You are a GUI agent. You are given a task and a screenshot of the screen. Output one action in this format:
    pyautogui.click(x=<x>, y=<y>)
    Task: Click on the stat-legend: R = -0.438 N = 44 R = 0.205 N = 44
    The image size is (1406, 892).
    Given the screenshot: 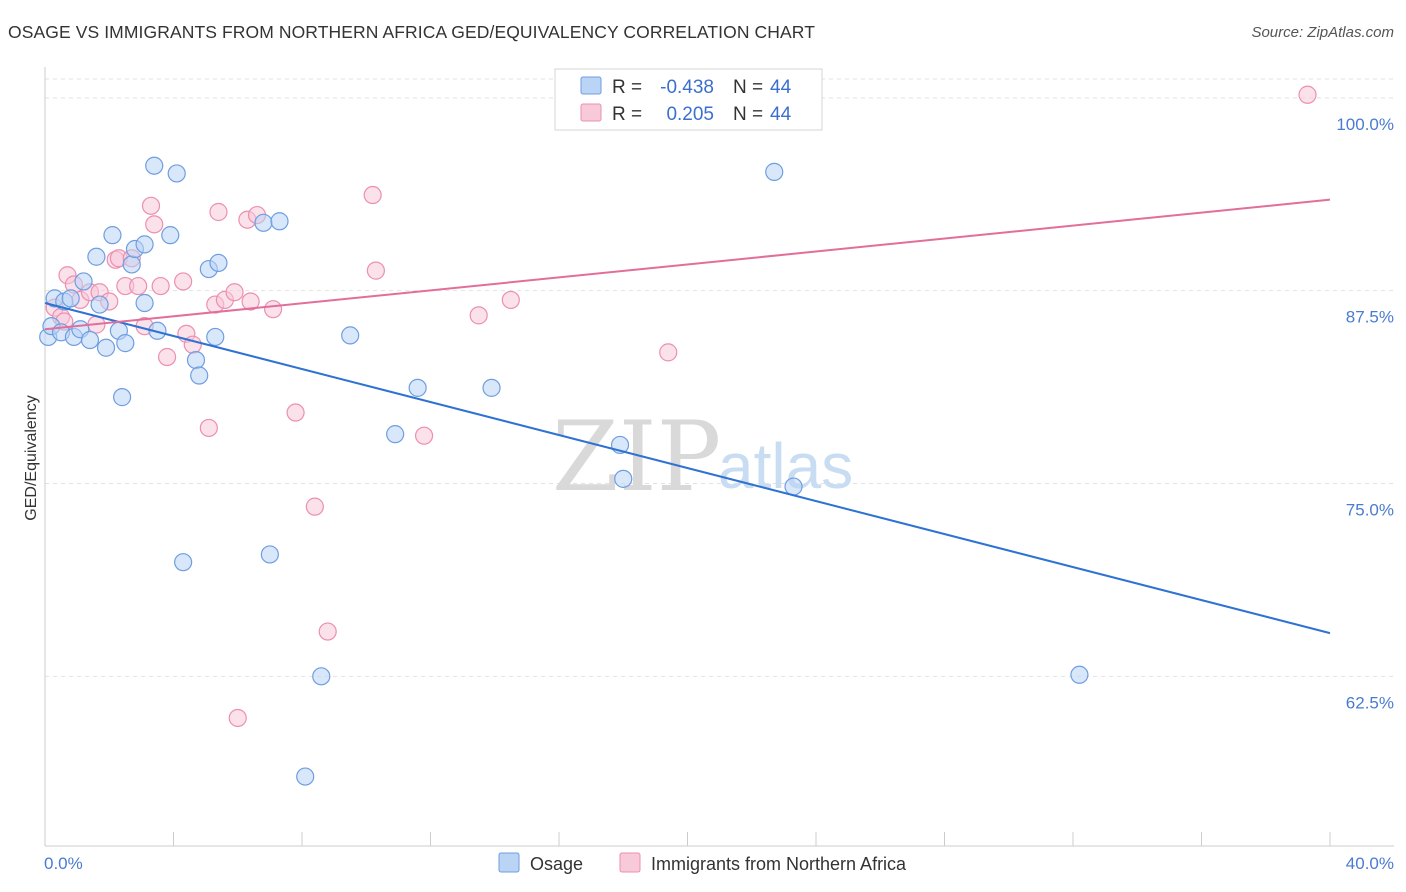 What is the action you would take?
    pyautogui.click(x=688, y=99)
    